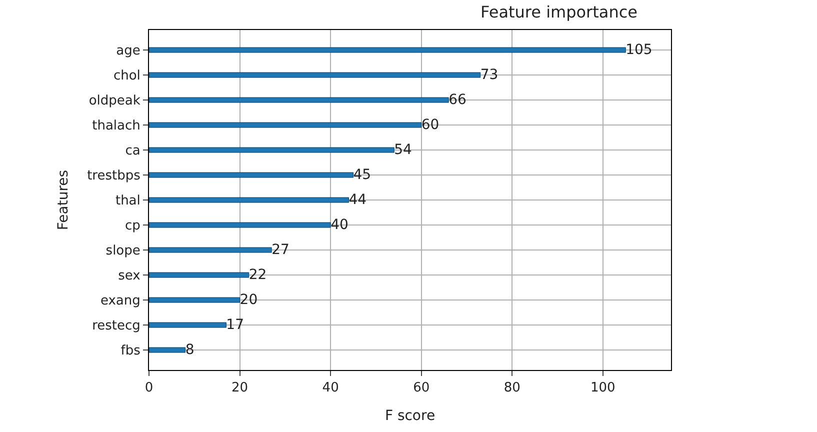  What do you see at coordinates (330, 388) in the screenshot?
I see `x-tick-label: 40` at bounding box center [330, 388].